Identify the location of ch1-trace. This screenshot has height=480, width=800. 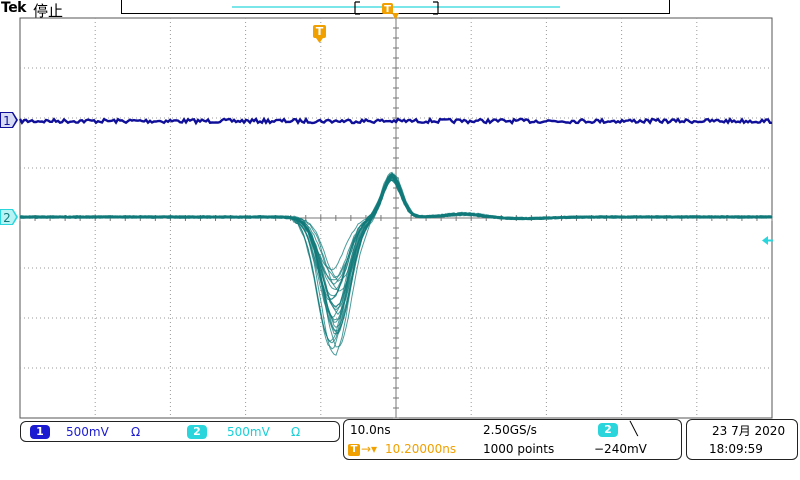
(395, 121).